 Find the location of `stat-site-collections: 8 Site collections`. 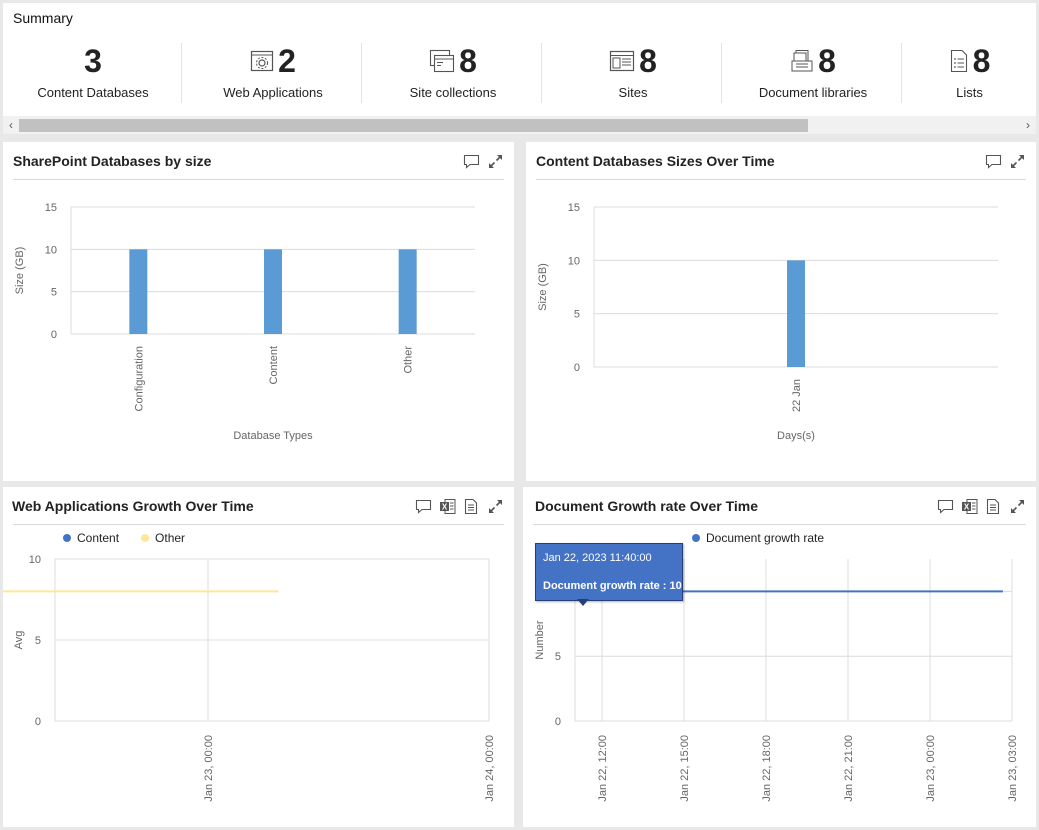

stat-site-collections: 8 Site collections is located at coordinates (453, 73).